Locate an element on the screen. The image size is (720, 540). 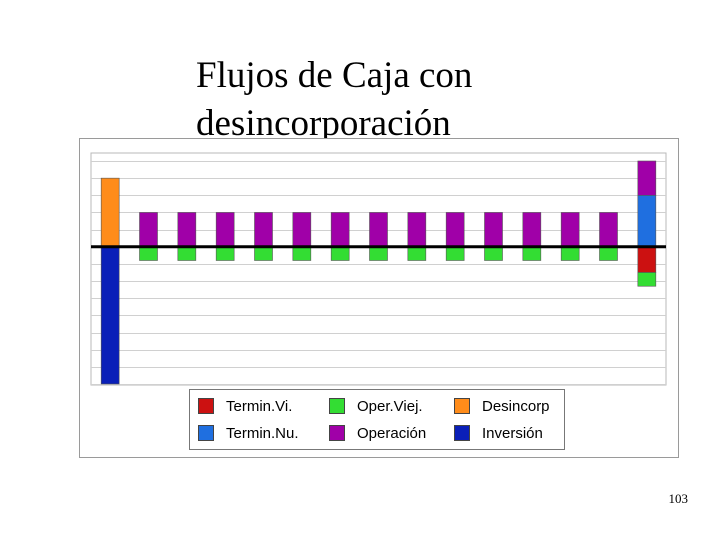
bar-9-operviej is located at coordinates (455, 253).